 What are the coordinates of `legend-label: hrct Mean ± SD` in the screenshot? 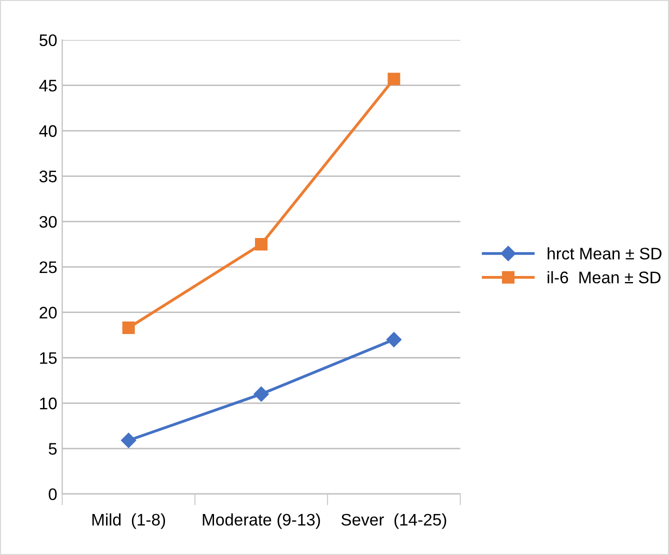 It's located at (605, 253).